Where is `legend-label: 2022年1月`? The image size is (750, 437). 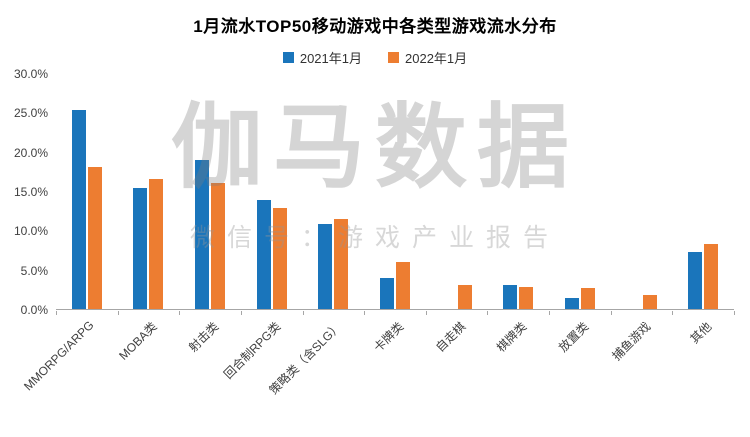
legend-label: 2022年1月 is located at coordinates (436, 58).